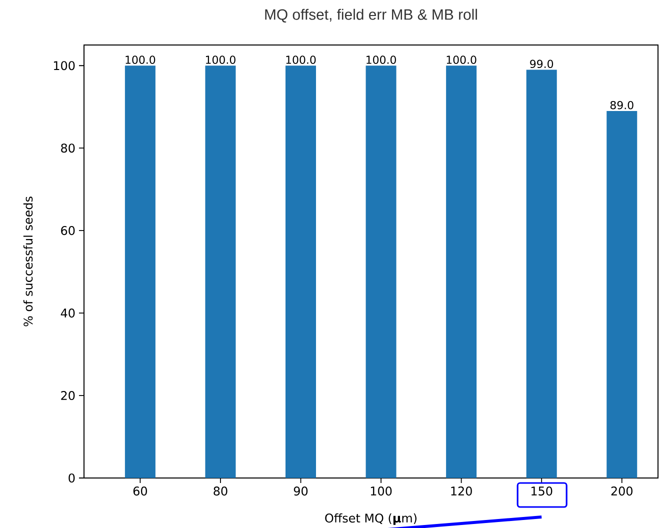 This screenshot has height=528, width=660. I want to click on y-axis-title: % of successful seeds, so click(28, 261).